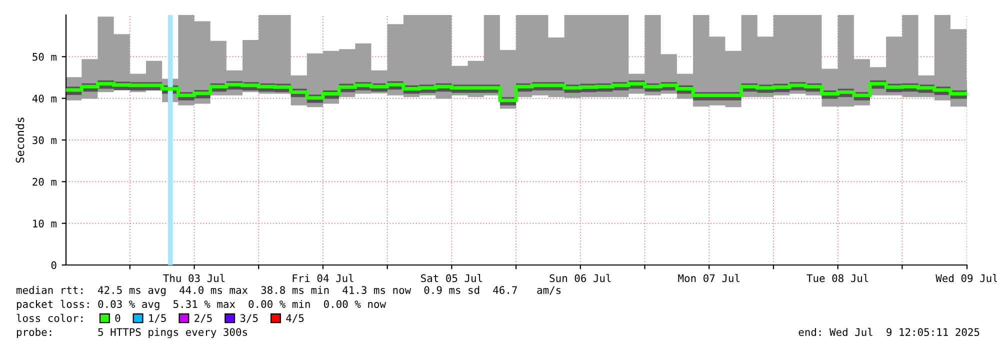 The width and height of the screenshot is (997, 347). What do you see at coordinates (44, 56) in the screenshot?
I see `y-tick-label: 50 m` at bounding box center [44, 56].